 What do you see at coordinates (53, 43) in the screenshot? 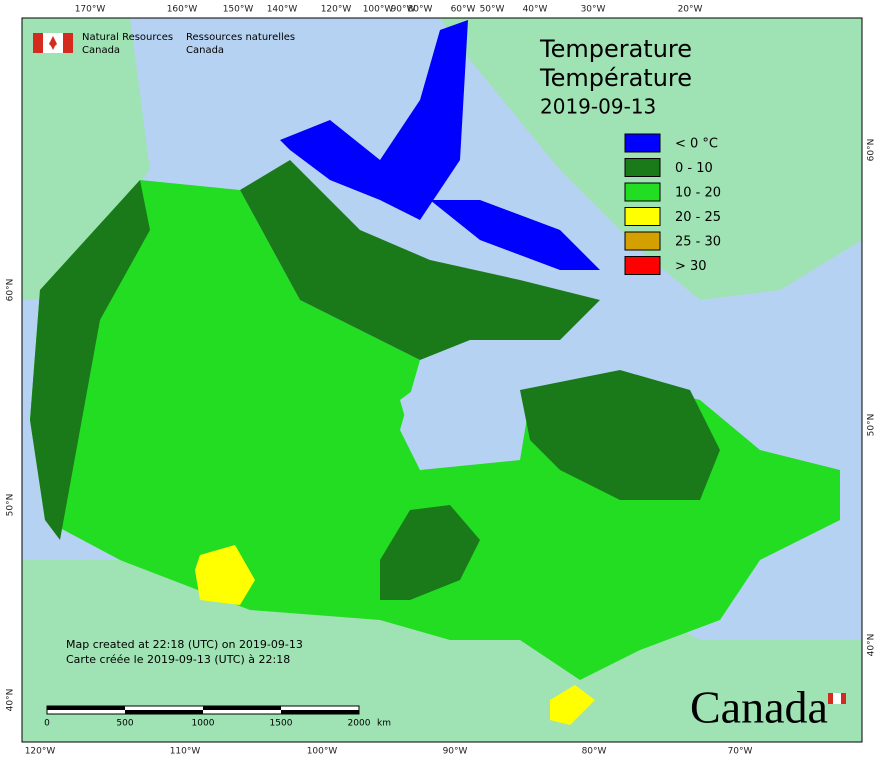
I see `maple-leaf` at bounding box center [53, 43].